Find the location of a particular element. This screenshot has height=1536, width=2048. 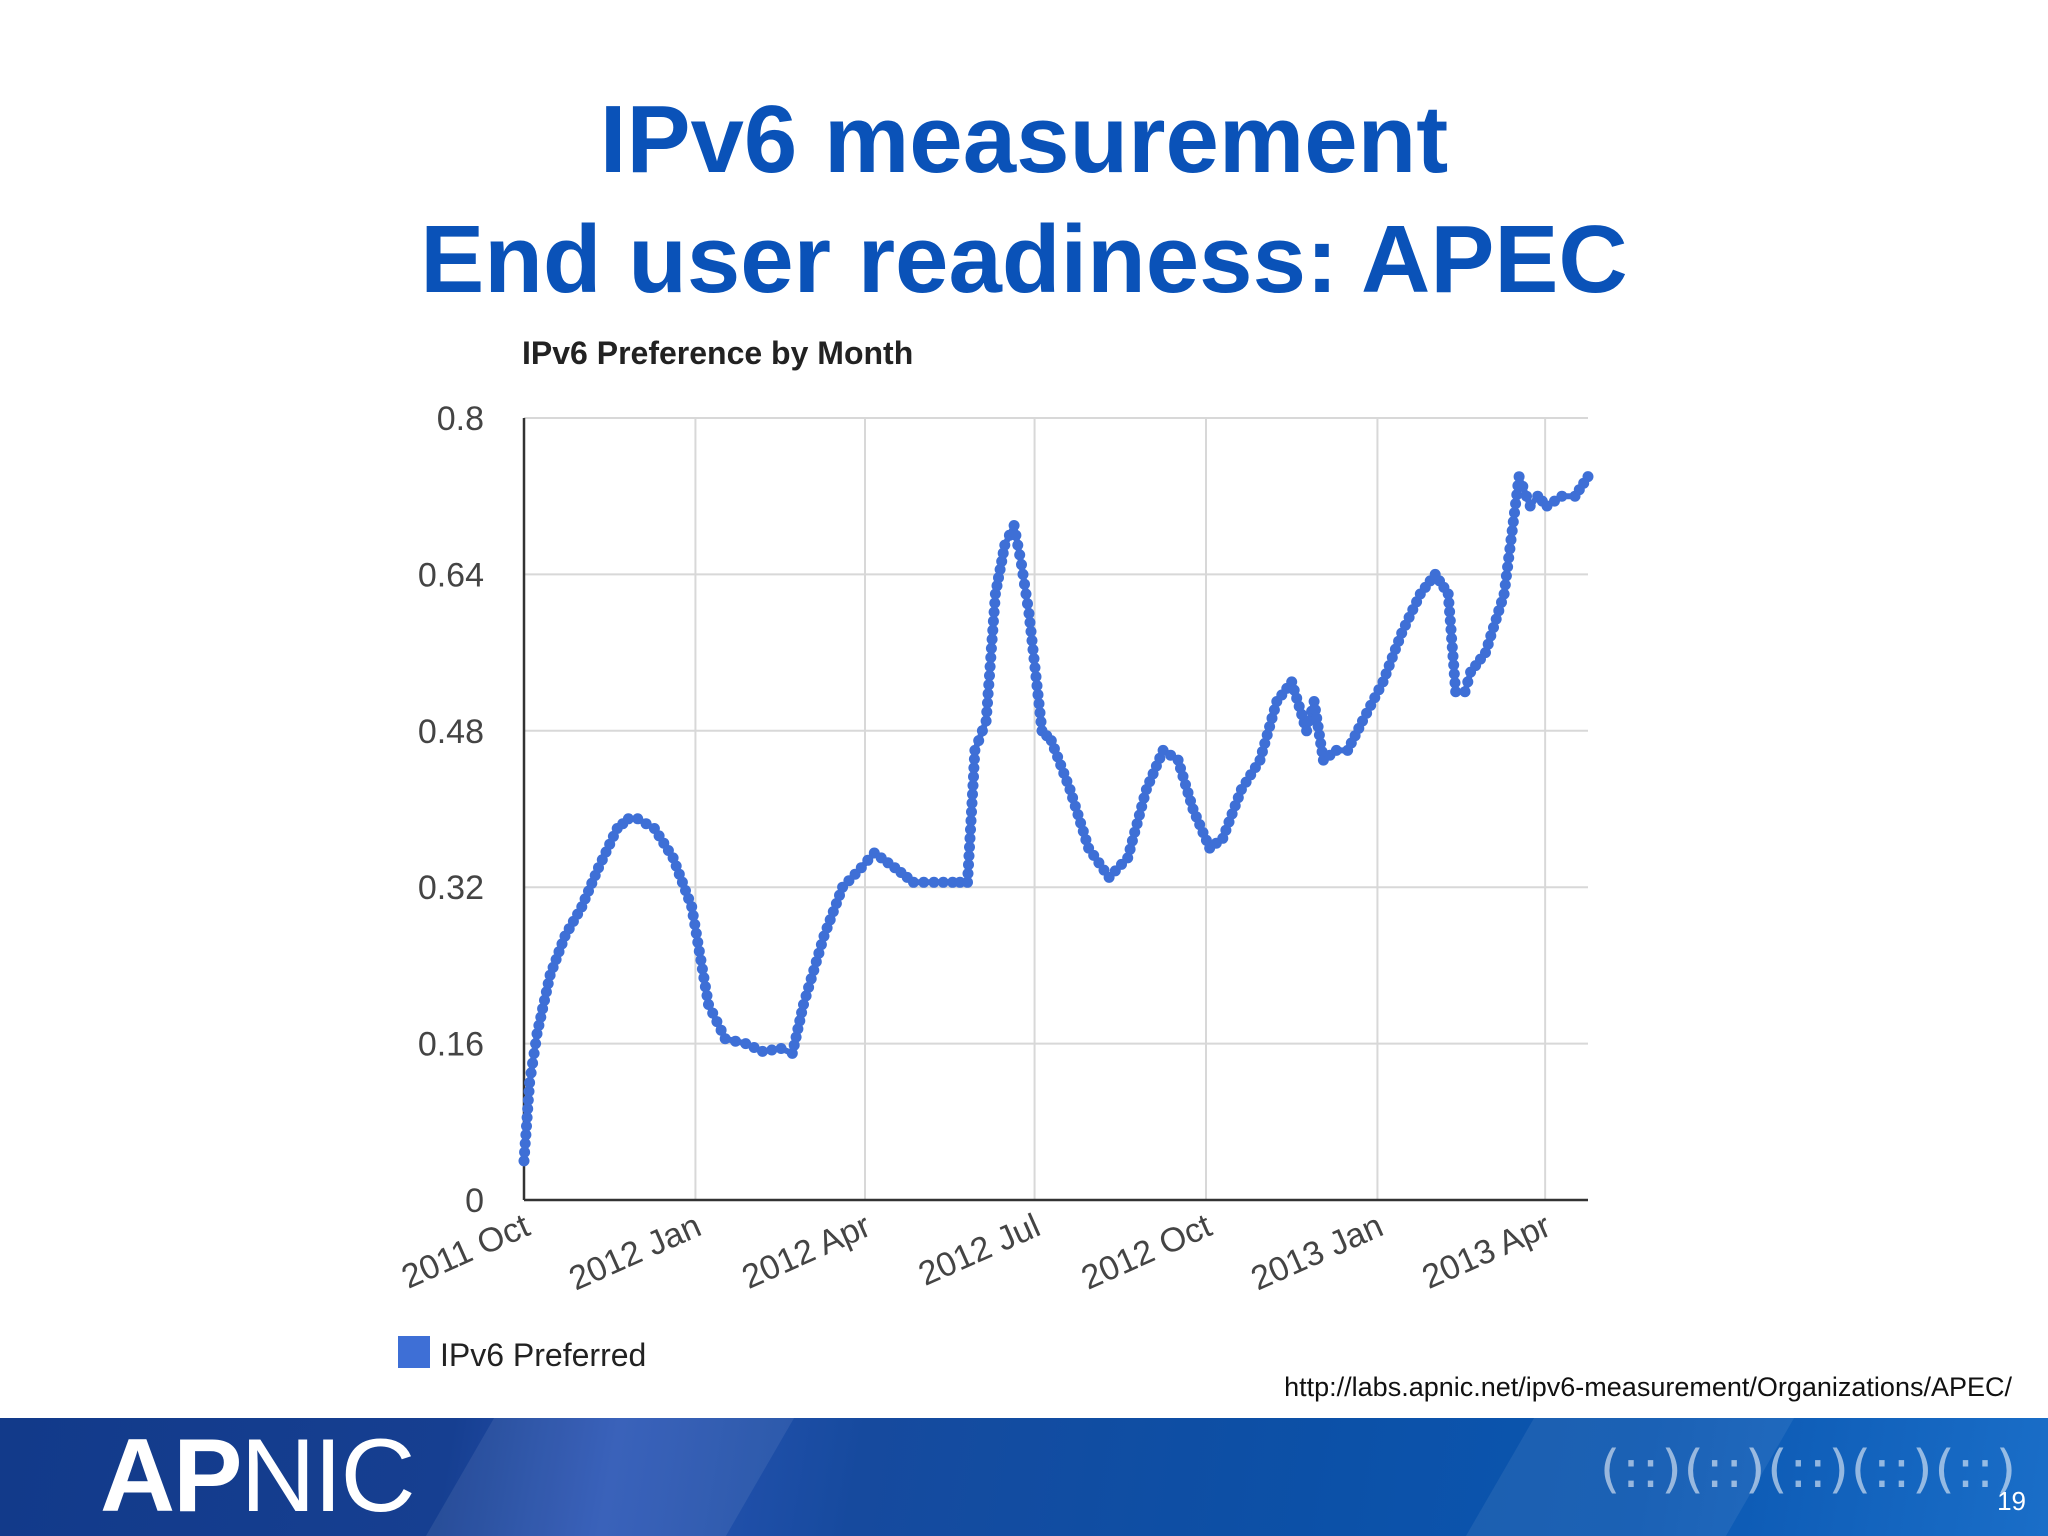

y-tick-label: 0.32 is located at coordinates (451, 888).